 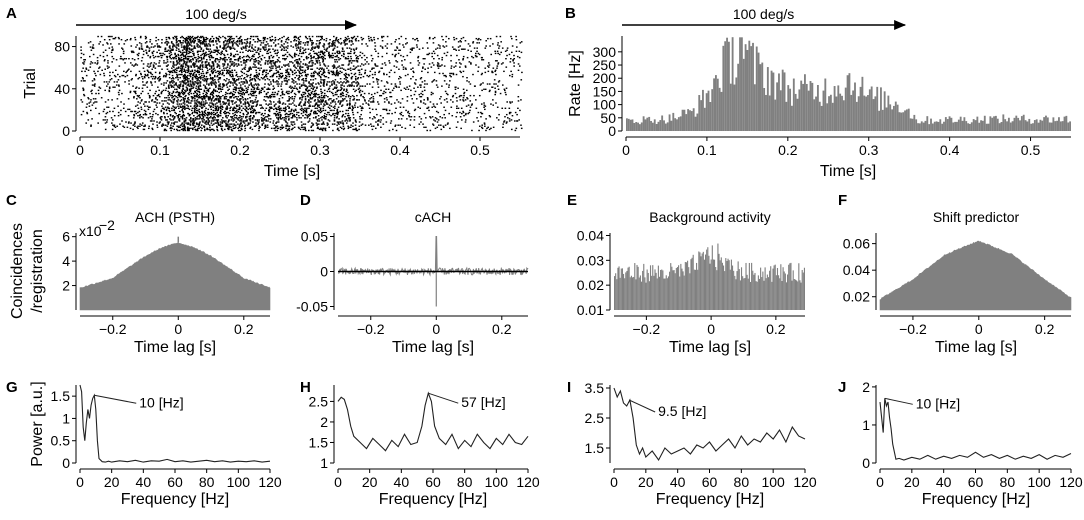 I want to click on panel-letter-b: B, so click(x=570, y=13).